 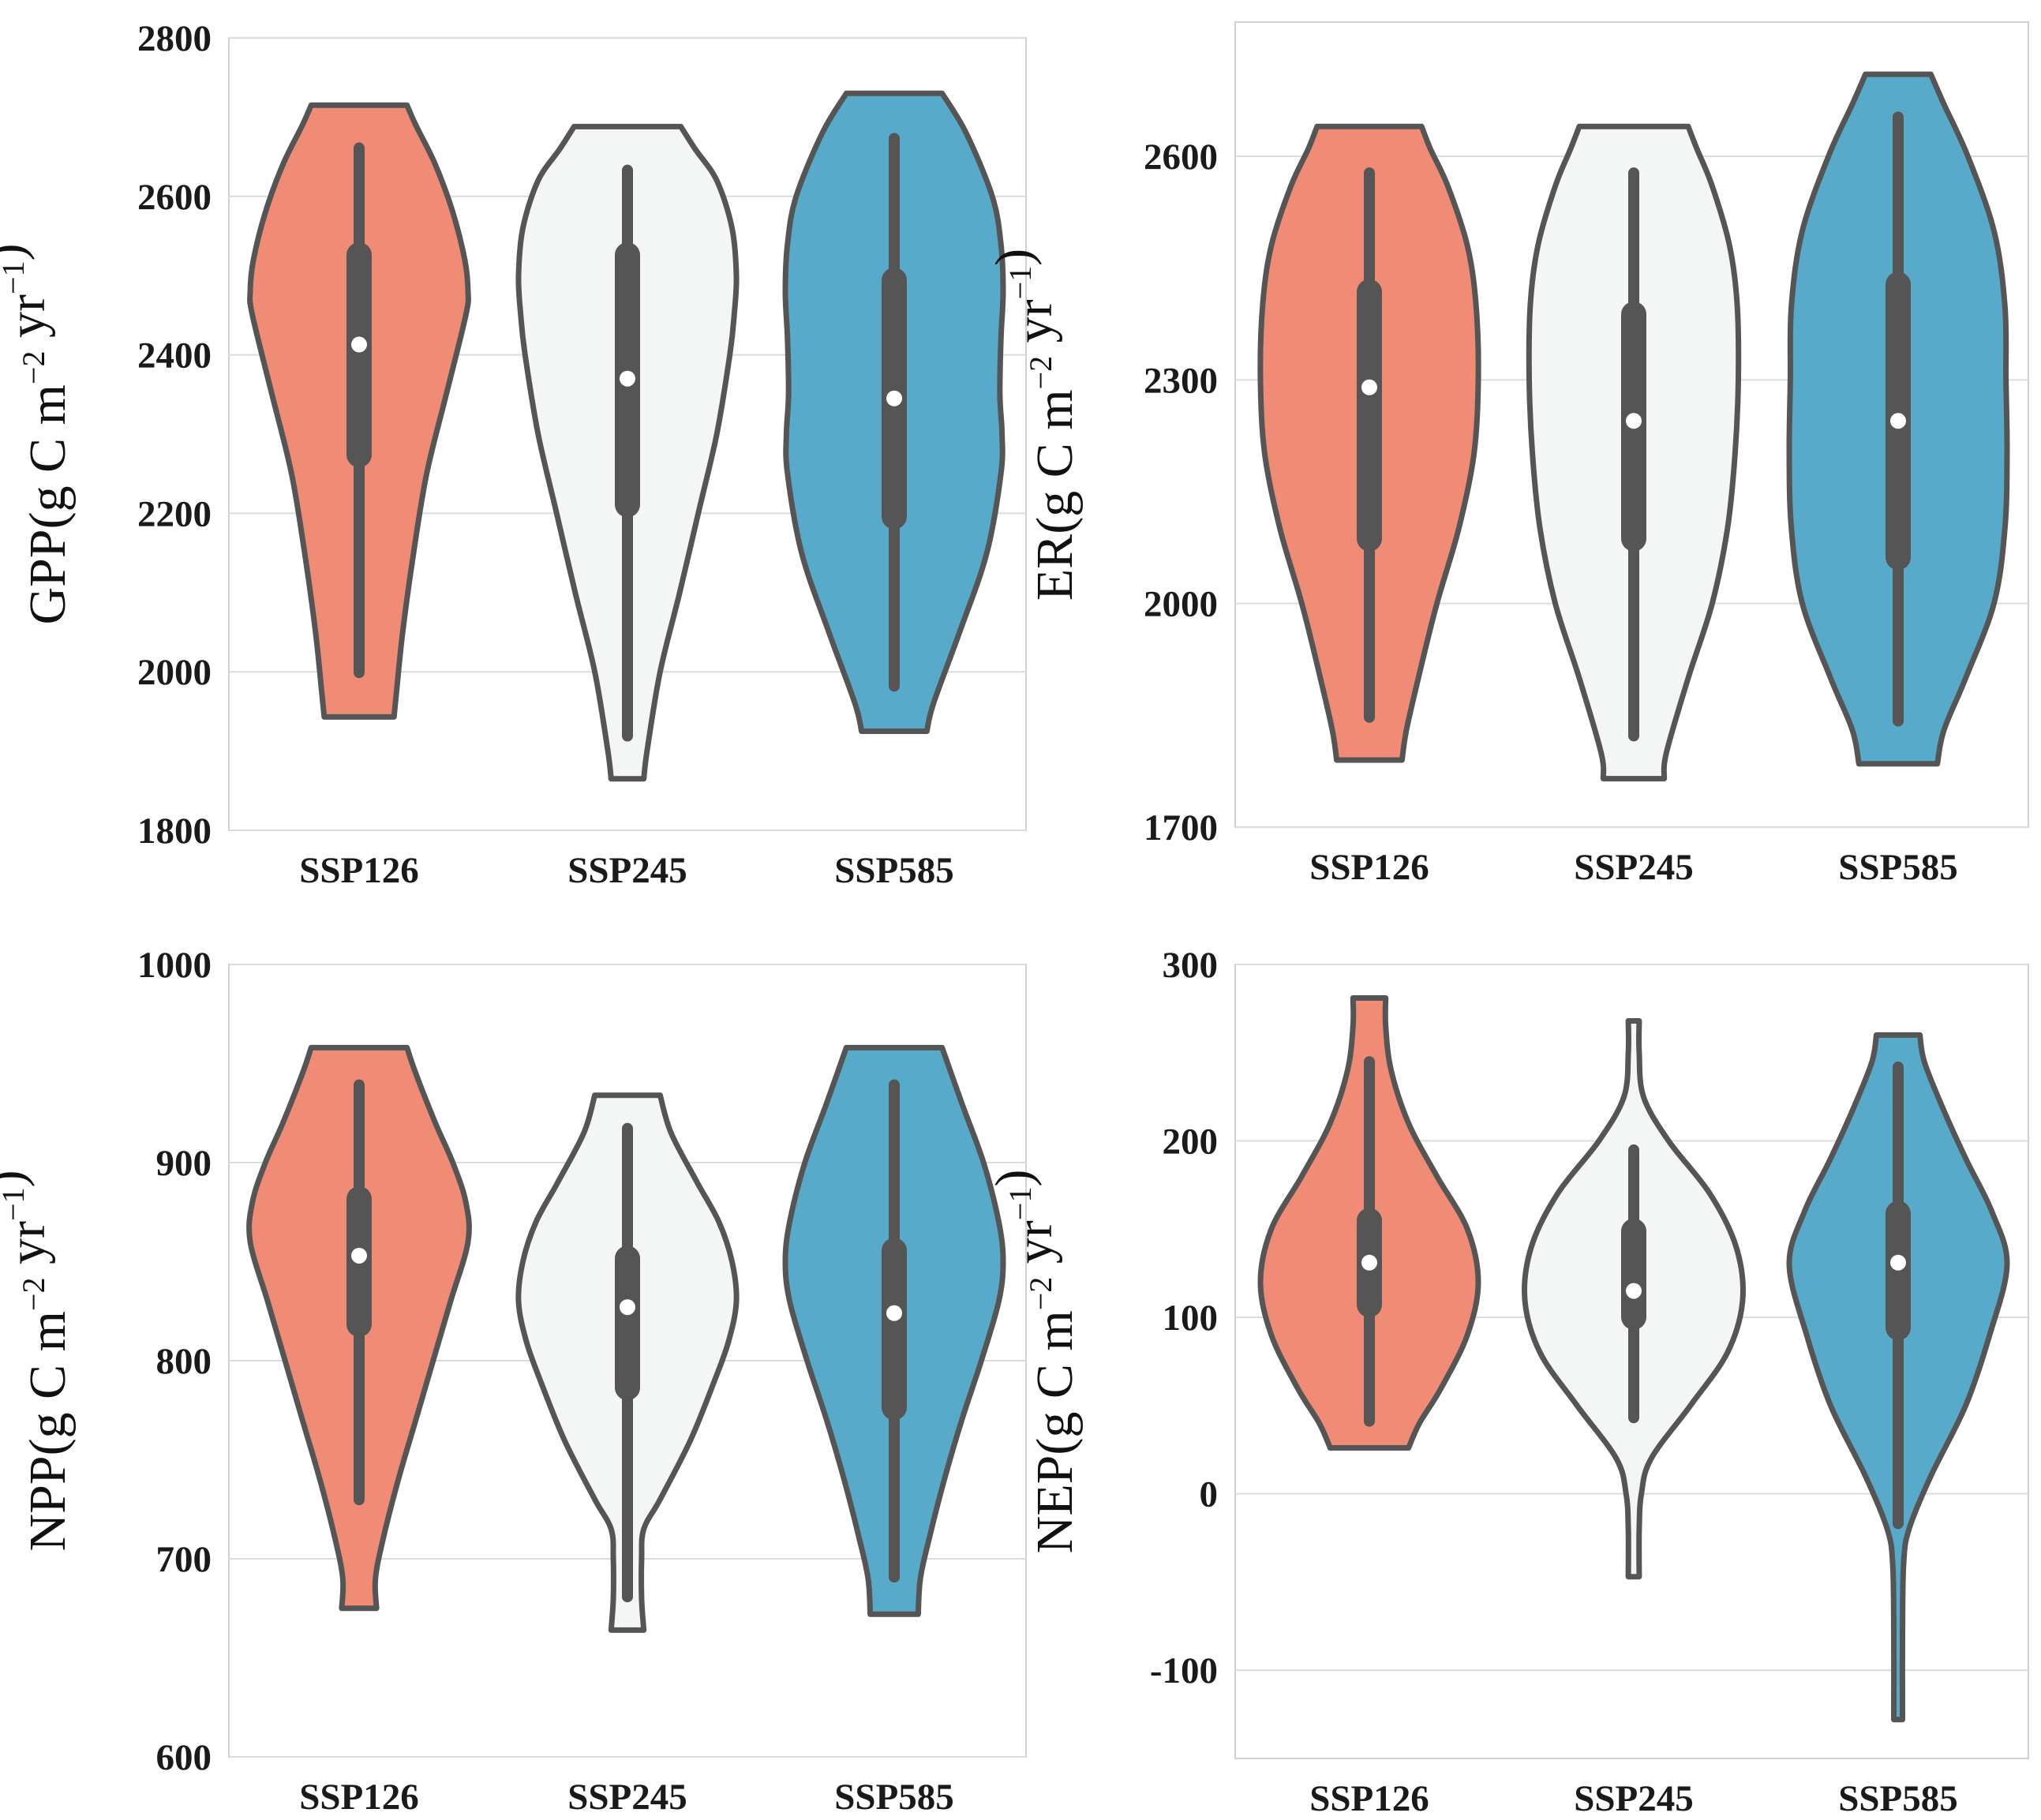 I want to click on y-tick-label: -100, so click(x=1184, y=1670).